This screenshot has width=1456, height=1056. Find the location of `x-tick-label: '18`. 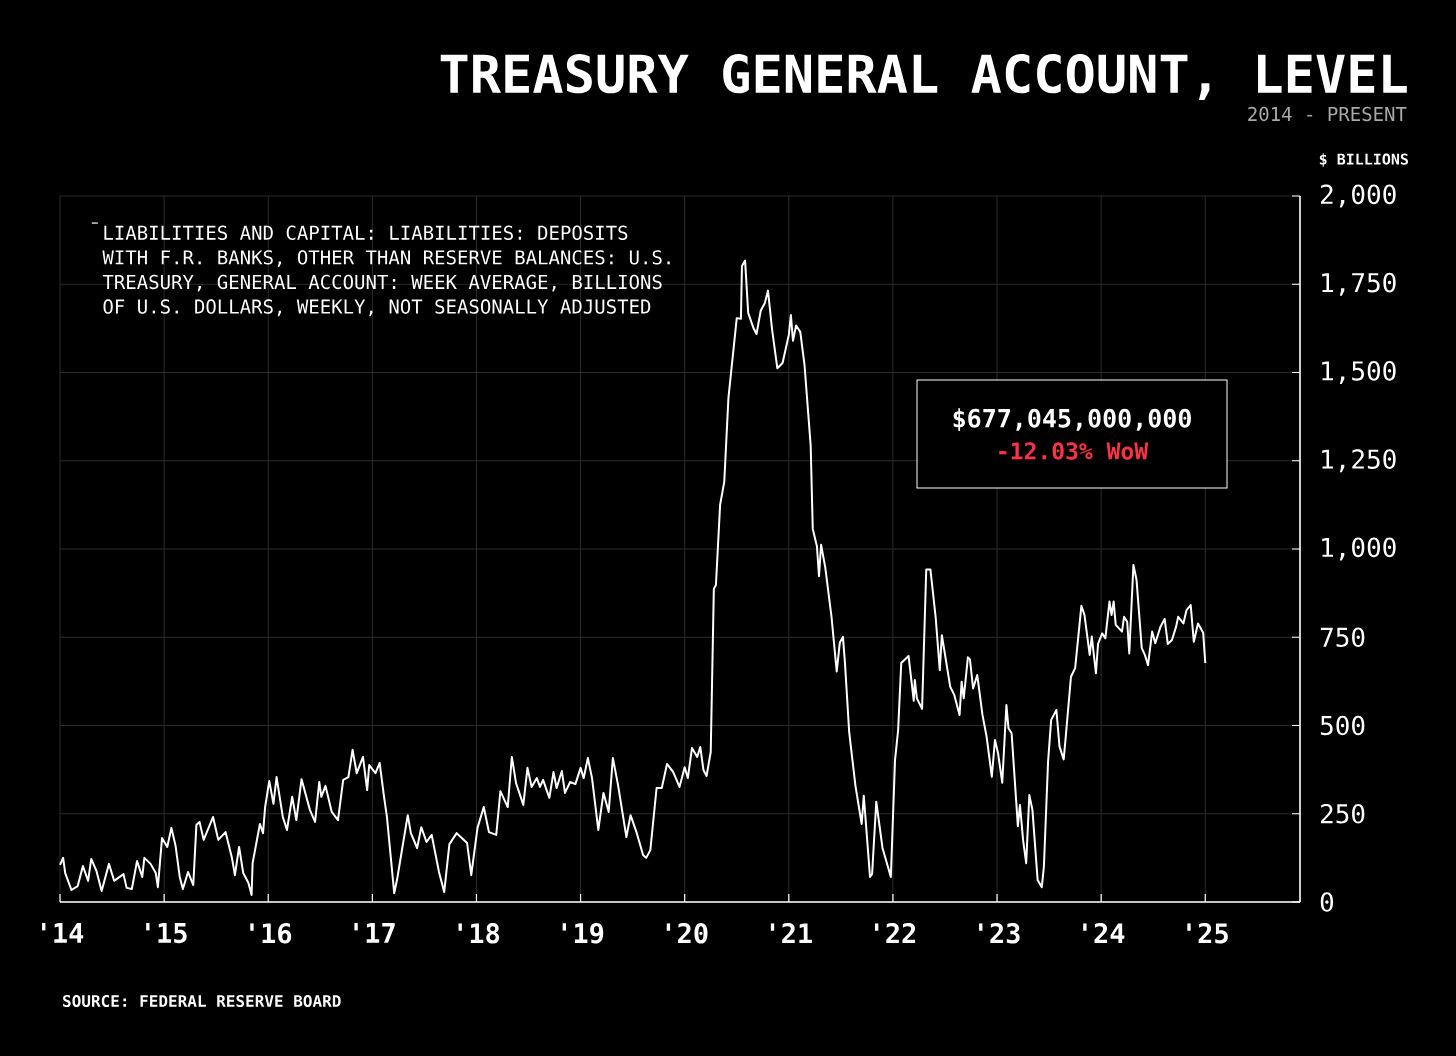

x-tick-label: '18 is located at coordinates (479, 933).